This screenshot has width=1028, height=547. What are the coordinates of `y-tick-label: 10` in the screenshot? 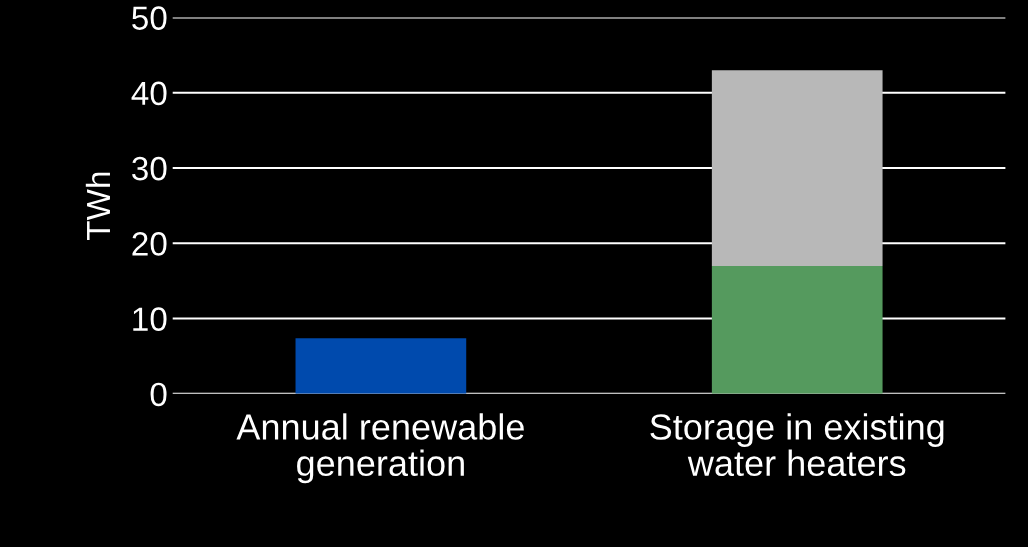 It's located at (150, 319).